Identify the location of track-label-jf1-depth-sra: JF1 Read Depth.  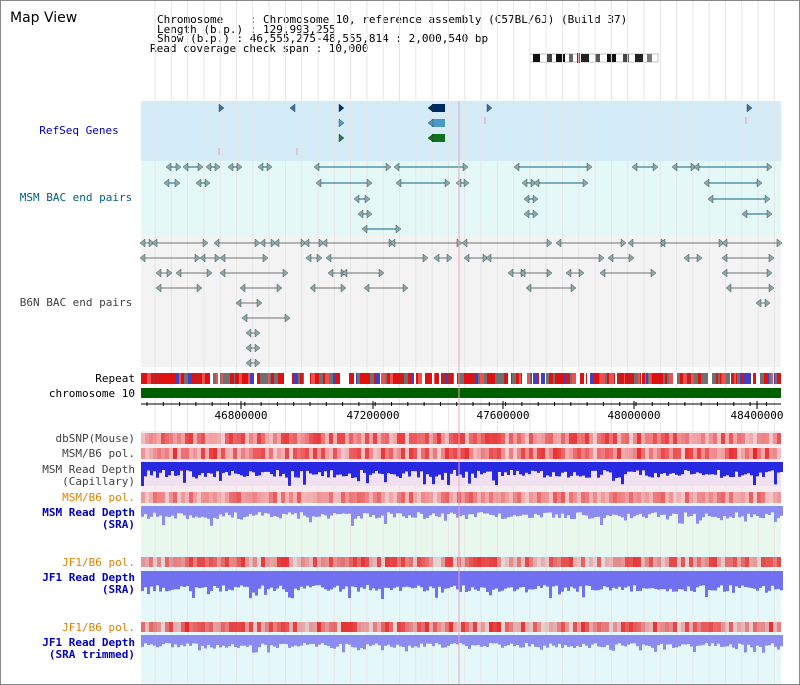
(88, 577).